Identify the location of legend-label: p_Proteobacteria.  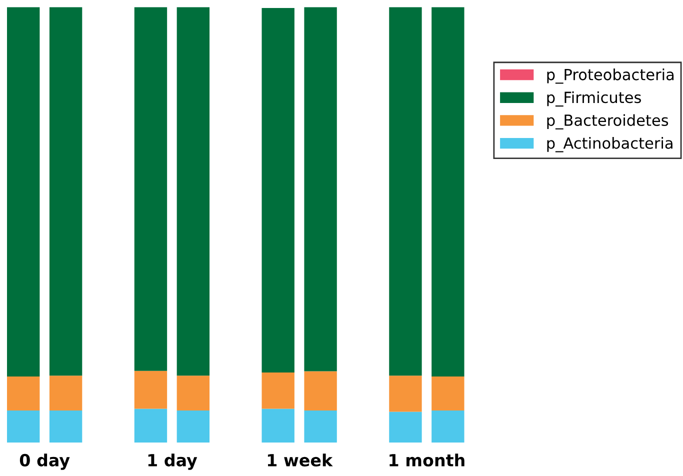
(610, 76).